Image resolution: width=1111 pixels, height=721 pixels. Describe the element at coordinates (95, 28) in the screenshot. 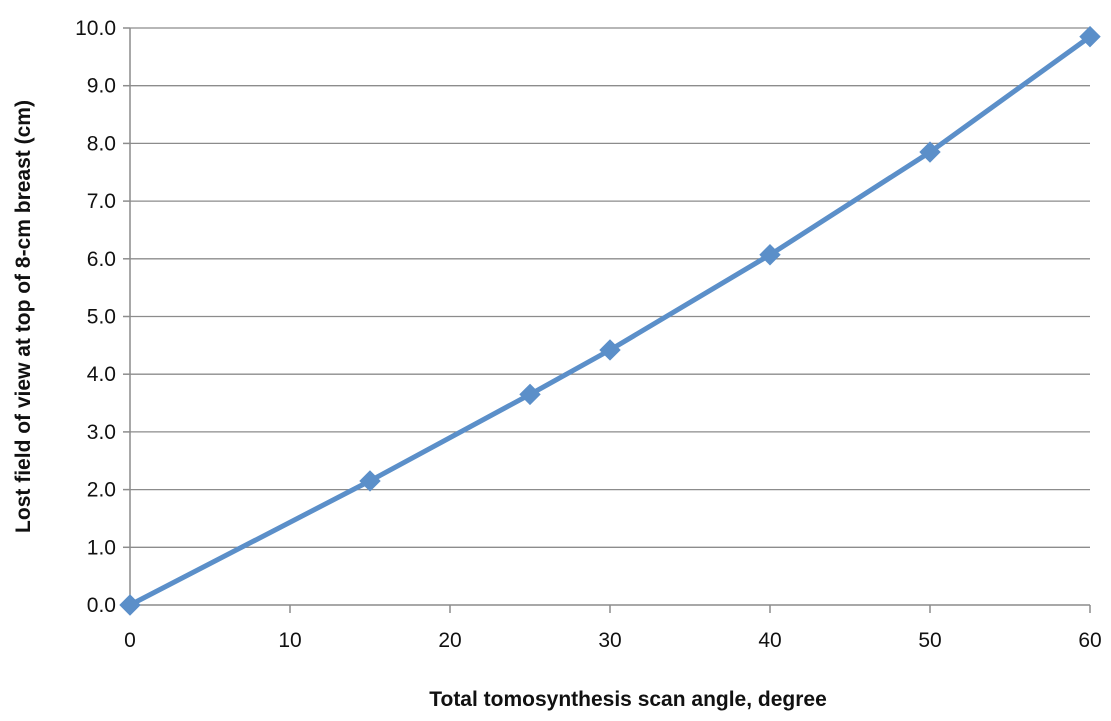

I see `y-tick-label-10: 10.0` at that location.